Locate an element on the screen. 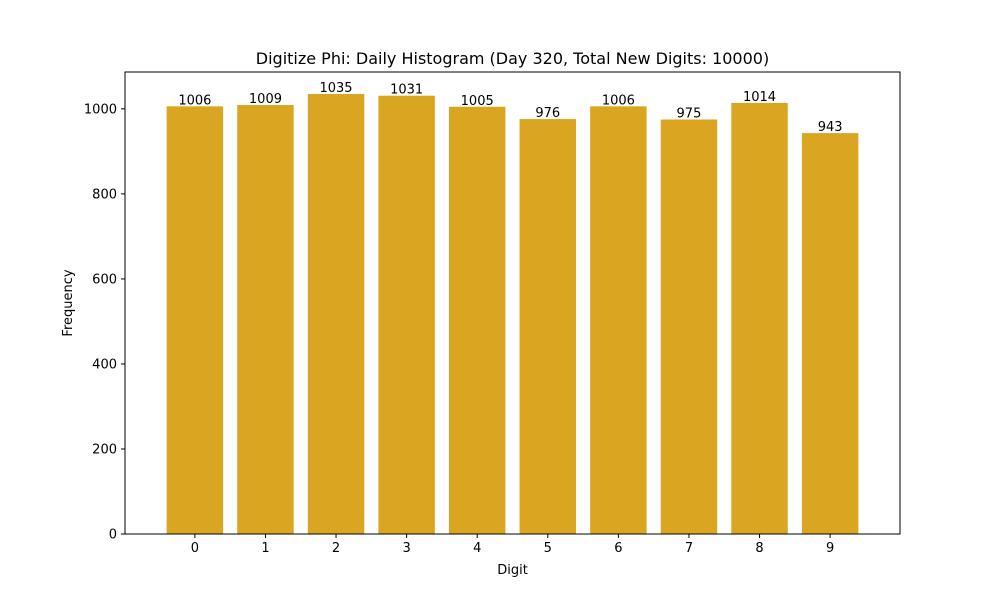 The width and height of the screenshot is (1000, 600). x-tick-label: 8 is located at coordinates (759, 548).